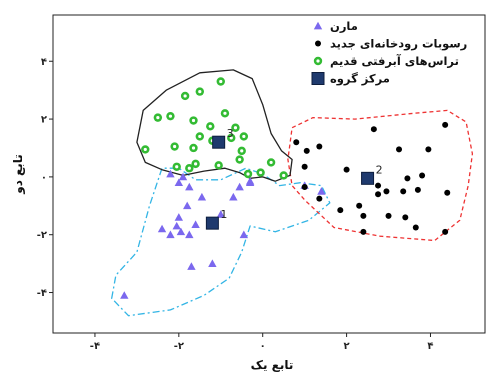  What do you see at coordinates (430, 346) in the screenshot?
I see `x-tick-label: ۴` at bounding box center [430, 346].